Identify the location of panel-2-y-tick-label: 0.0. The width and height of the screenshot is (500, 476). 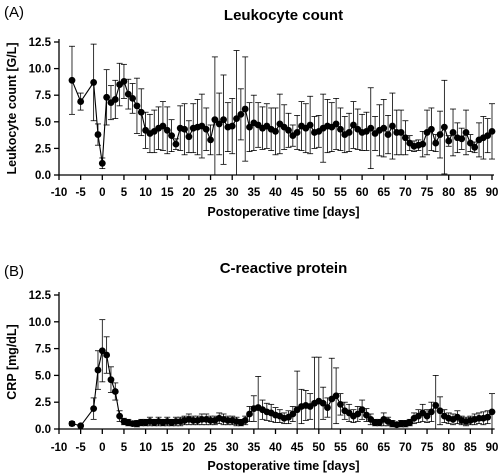
(43, 430).